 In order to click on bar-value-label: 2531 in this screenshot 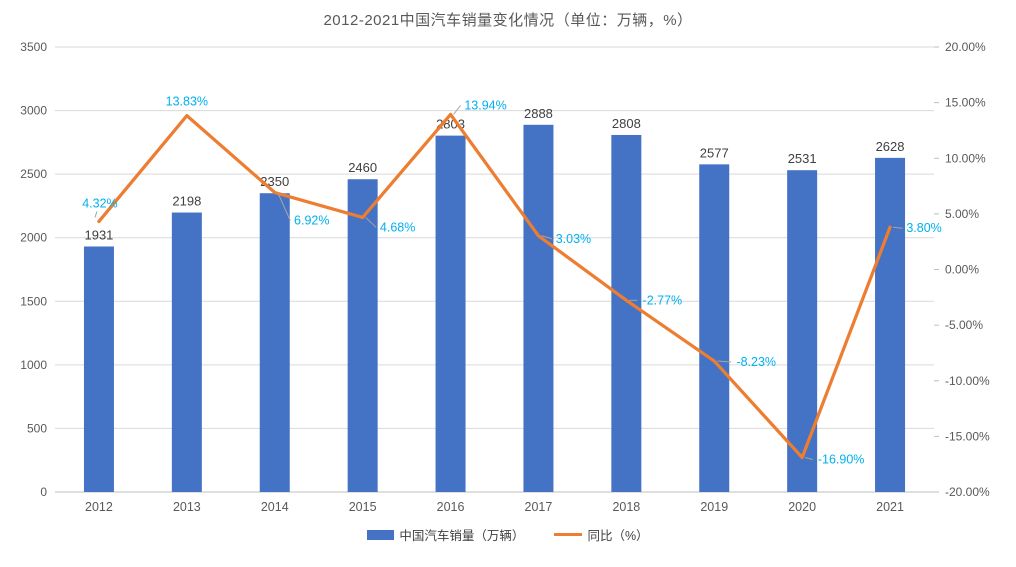, I will do `click(802, 158)`.